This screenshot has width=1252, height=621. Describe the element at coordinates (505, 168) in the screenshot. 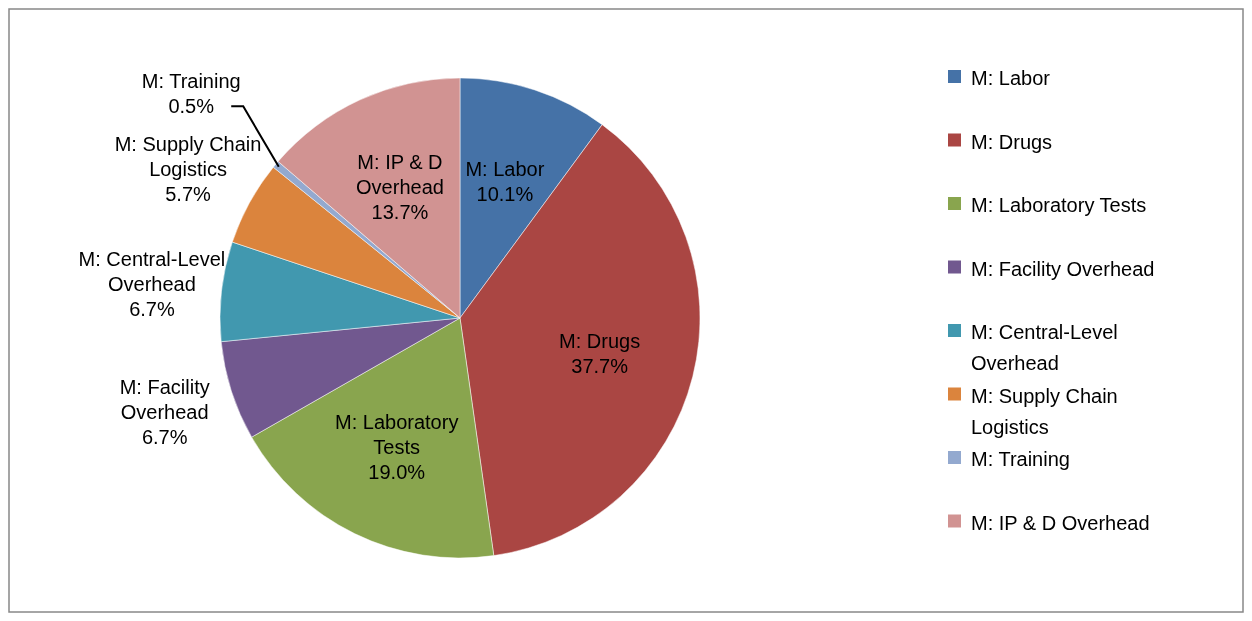

I see `slice-label: M: Labor` at that location.